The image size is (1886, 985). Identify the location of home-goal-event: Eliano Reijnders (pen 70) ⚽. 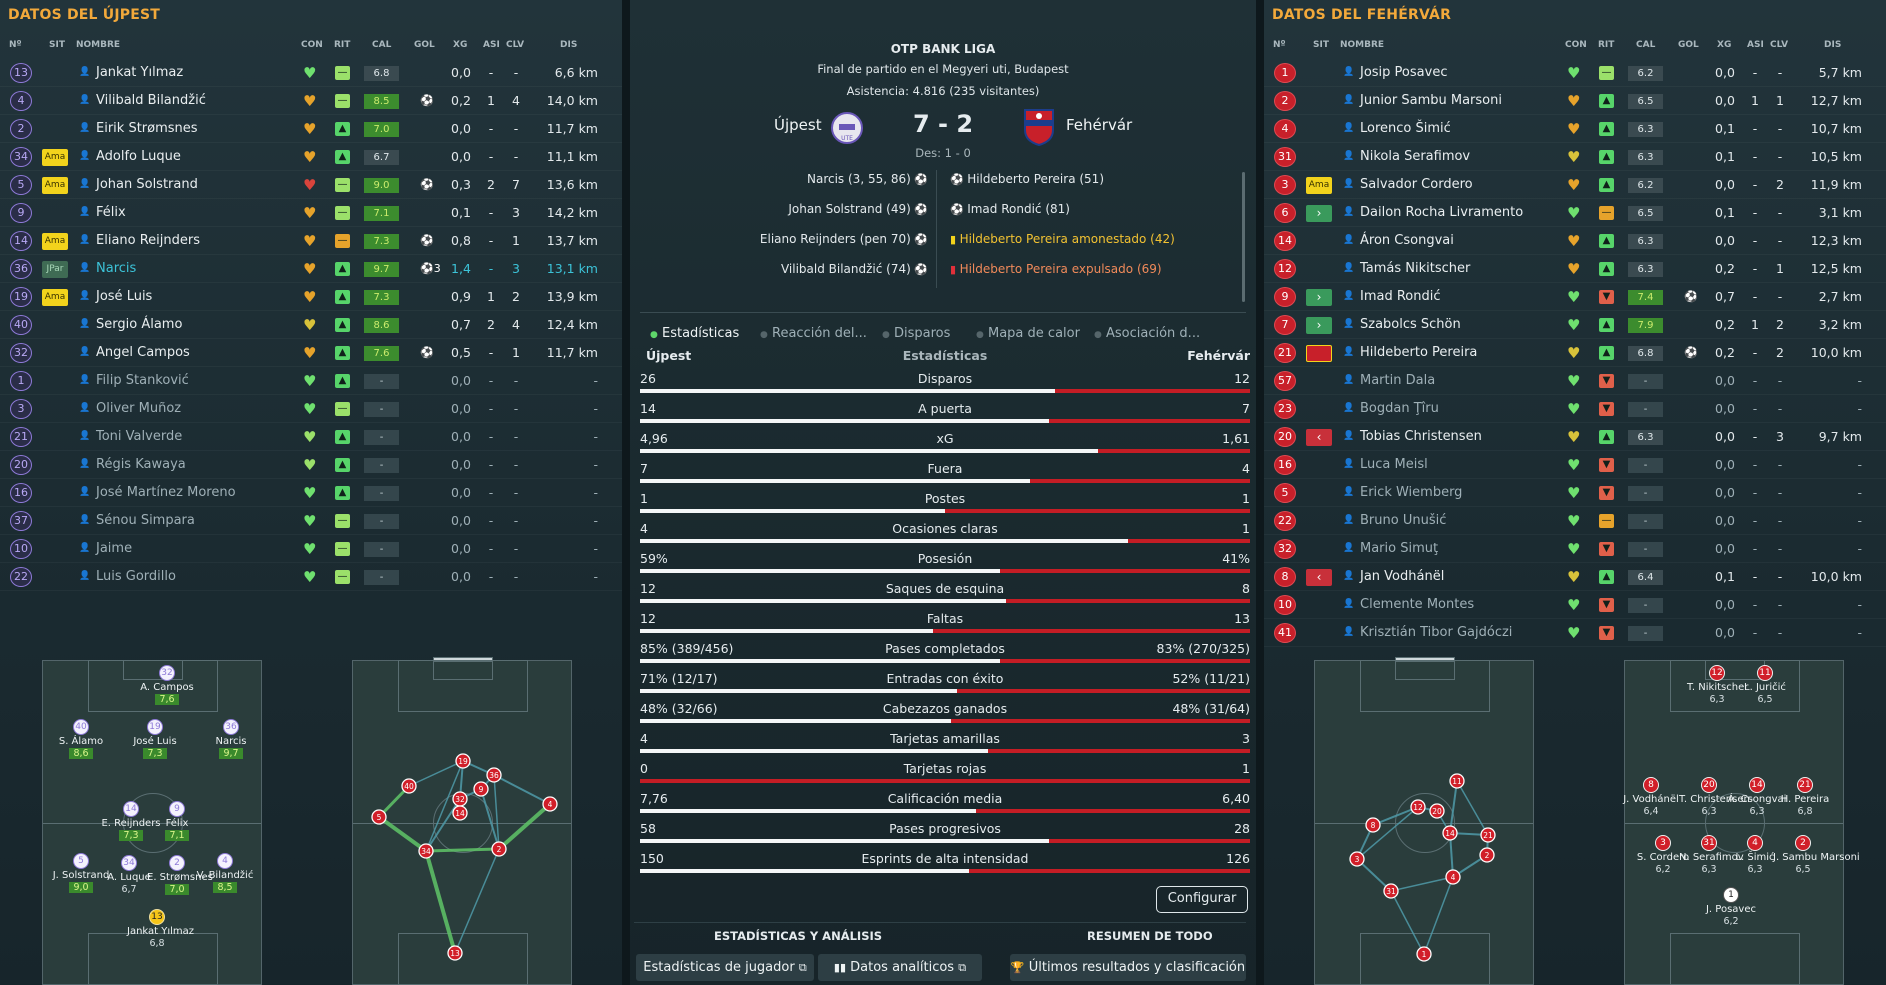
(844, 239).